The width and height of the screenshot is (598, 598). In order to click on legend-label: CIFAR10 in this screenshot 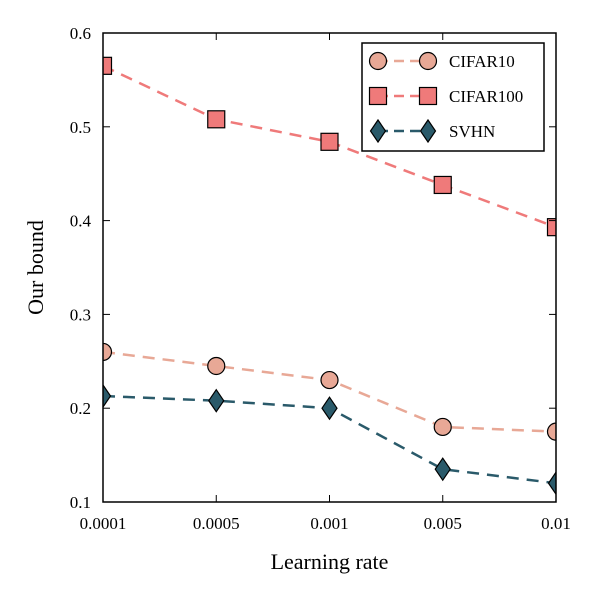, I will do `click(482, 61)`.